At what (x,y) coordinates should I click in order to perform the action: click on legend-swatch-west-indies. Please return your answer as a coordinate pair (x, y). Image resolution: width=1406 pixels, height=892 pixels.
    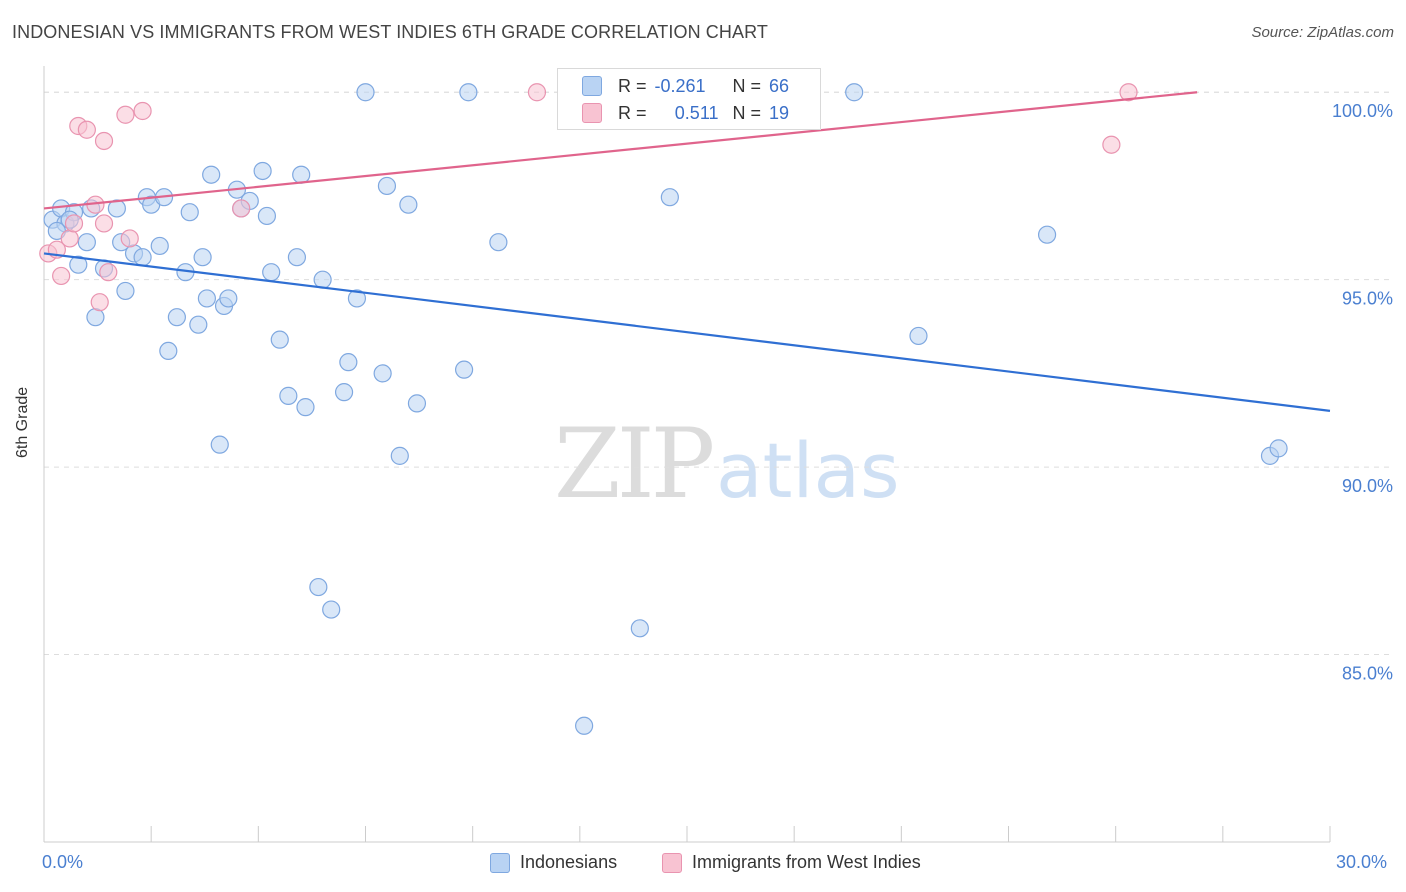
    Looking at the image, I should click on (672, 862).